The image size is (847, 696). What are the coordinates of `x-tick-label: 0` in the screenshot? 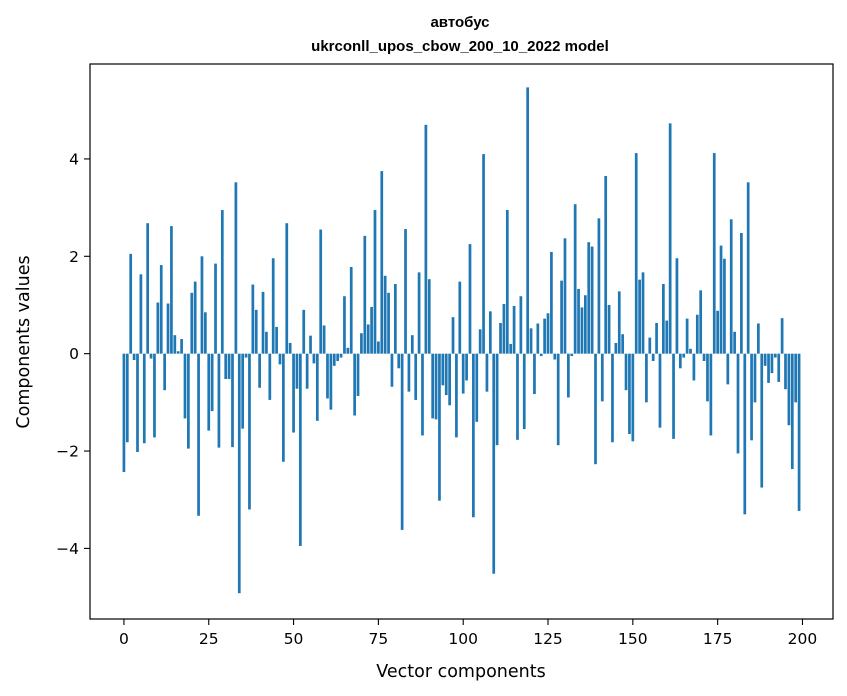 It's located at (124, 639).